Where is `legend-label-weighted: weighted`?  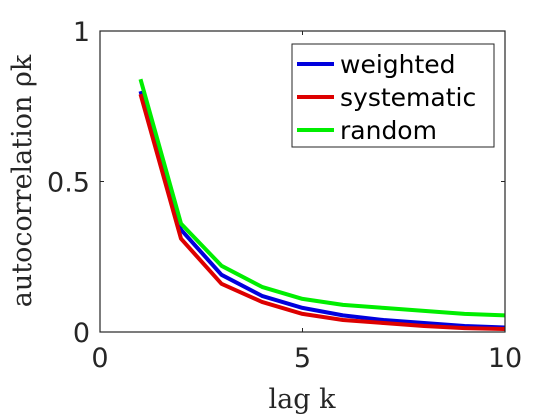
legend-label-weighted: weighted is located at coordinates (398, 64).